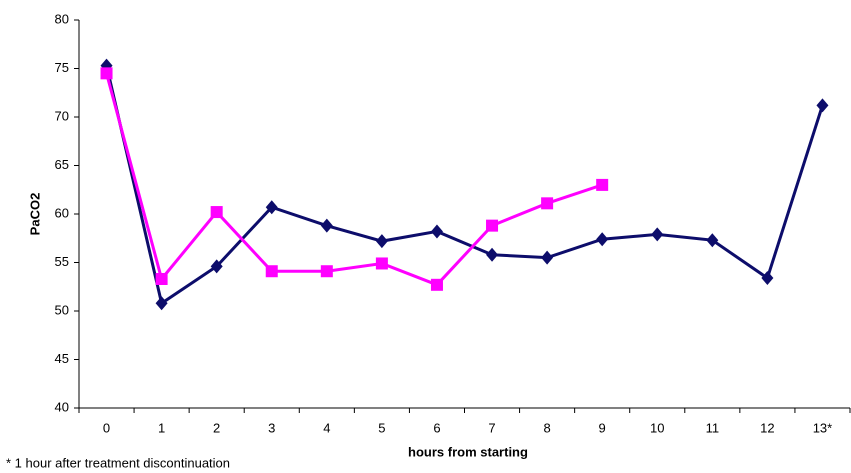 The height and width of the screenshot is (473, 851). I want to click on y-tick-label: 70, so click(62, 115).